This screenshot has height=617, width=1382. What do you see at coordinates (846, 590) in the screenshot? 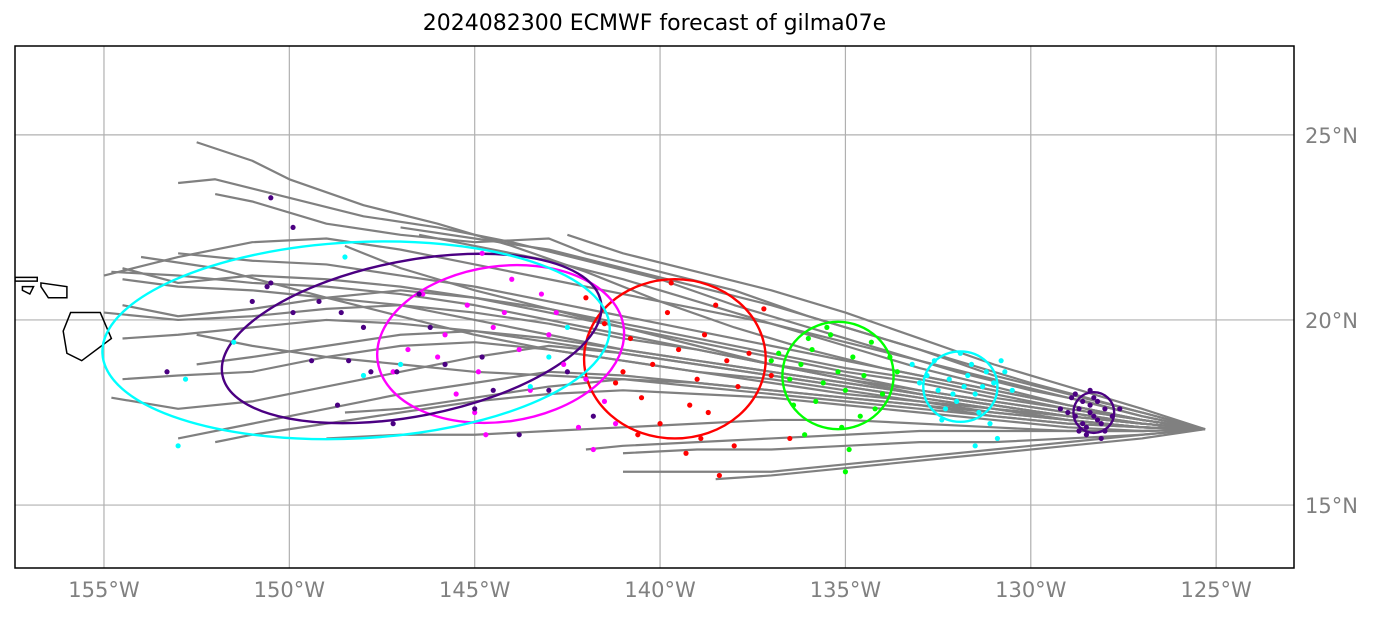
I see `x-tick-label: 135°W` at bounding box center [846, 590].